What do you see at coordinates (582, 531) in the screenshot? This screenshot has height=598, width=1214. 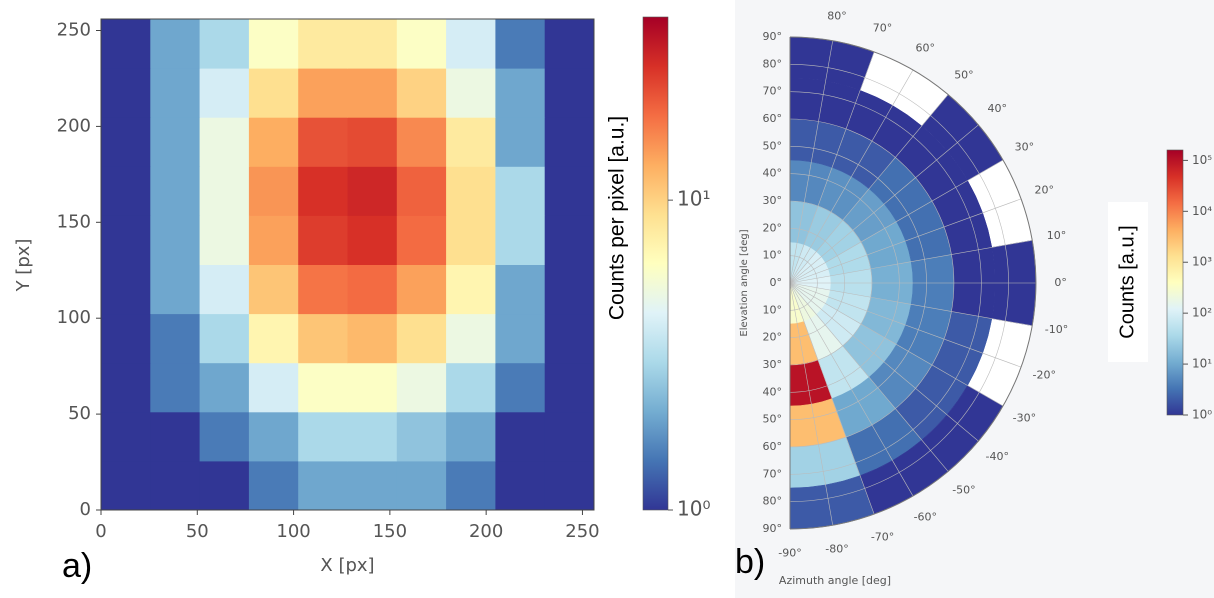 I see `x-tick-label: 250` at bounding box center [582, 531].